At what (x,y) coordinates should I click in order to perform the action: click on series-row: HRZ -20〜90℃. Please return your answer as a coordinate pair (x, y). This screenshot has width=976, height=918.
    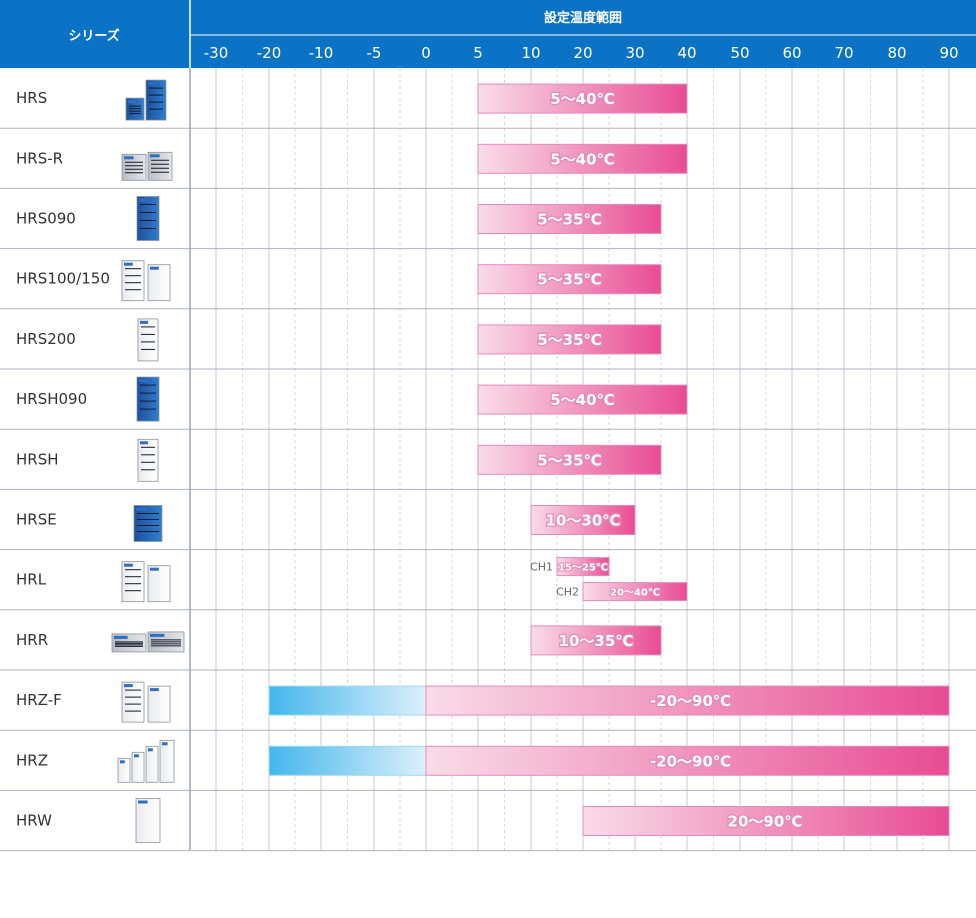
    Looking at the image, I should click on (488, 765).